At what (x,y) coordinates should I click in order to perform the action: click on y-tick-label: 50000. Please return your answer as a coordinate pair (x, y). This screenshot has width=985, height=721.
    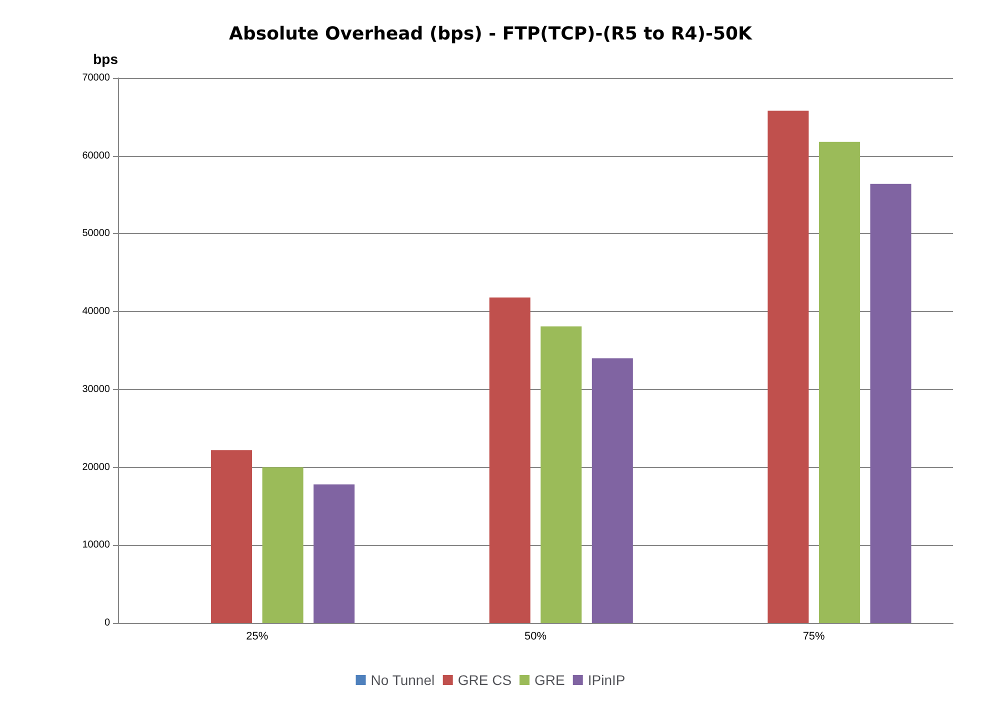
    Looking at the image, I should click on (96, 234).